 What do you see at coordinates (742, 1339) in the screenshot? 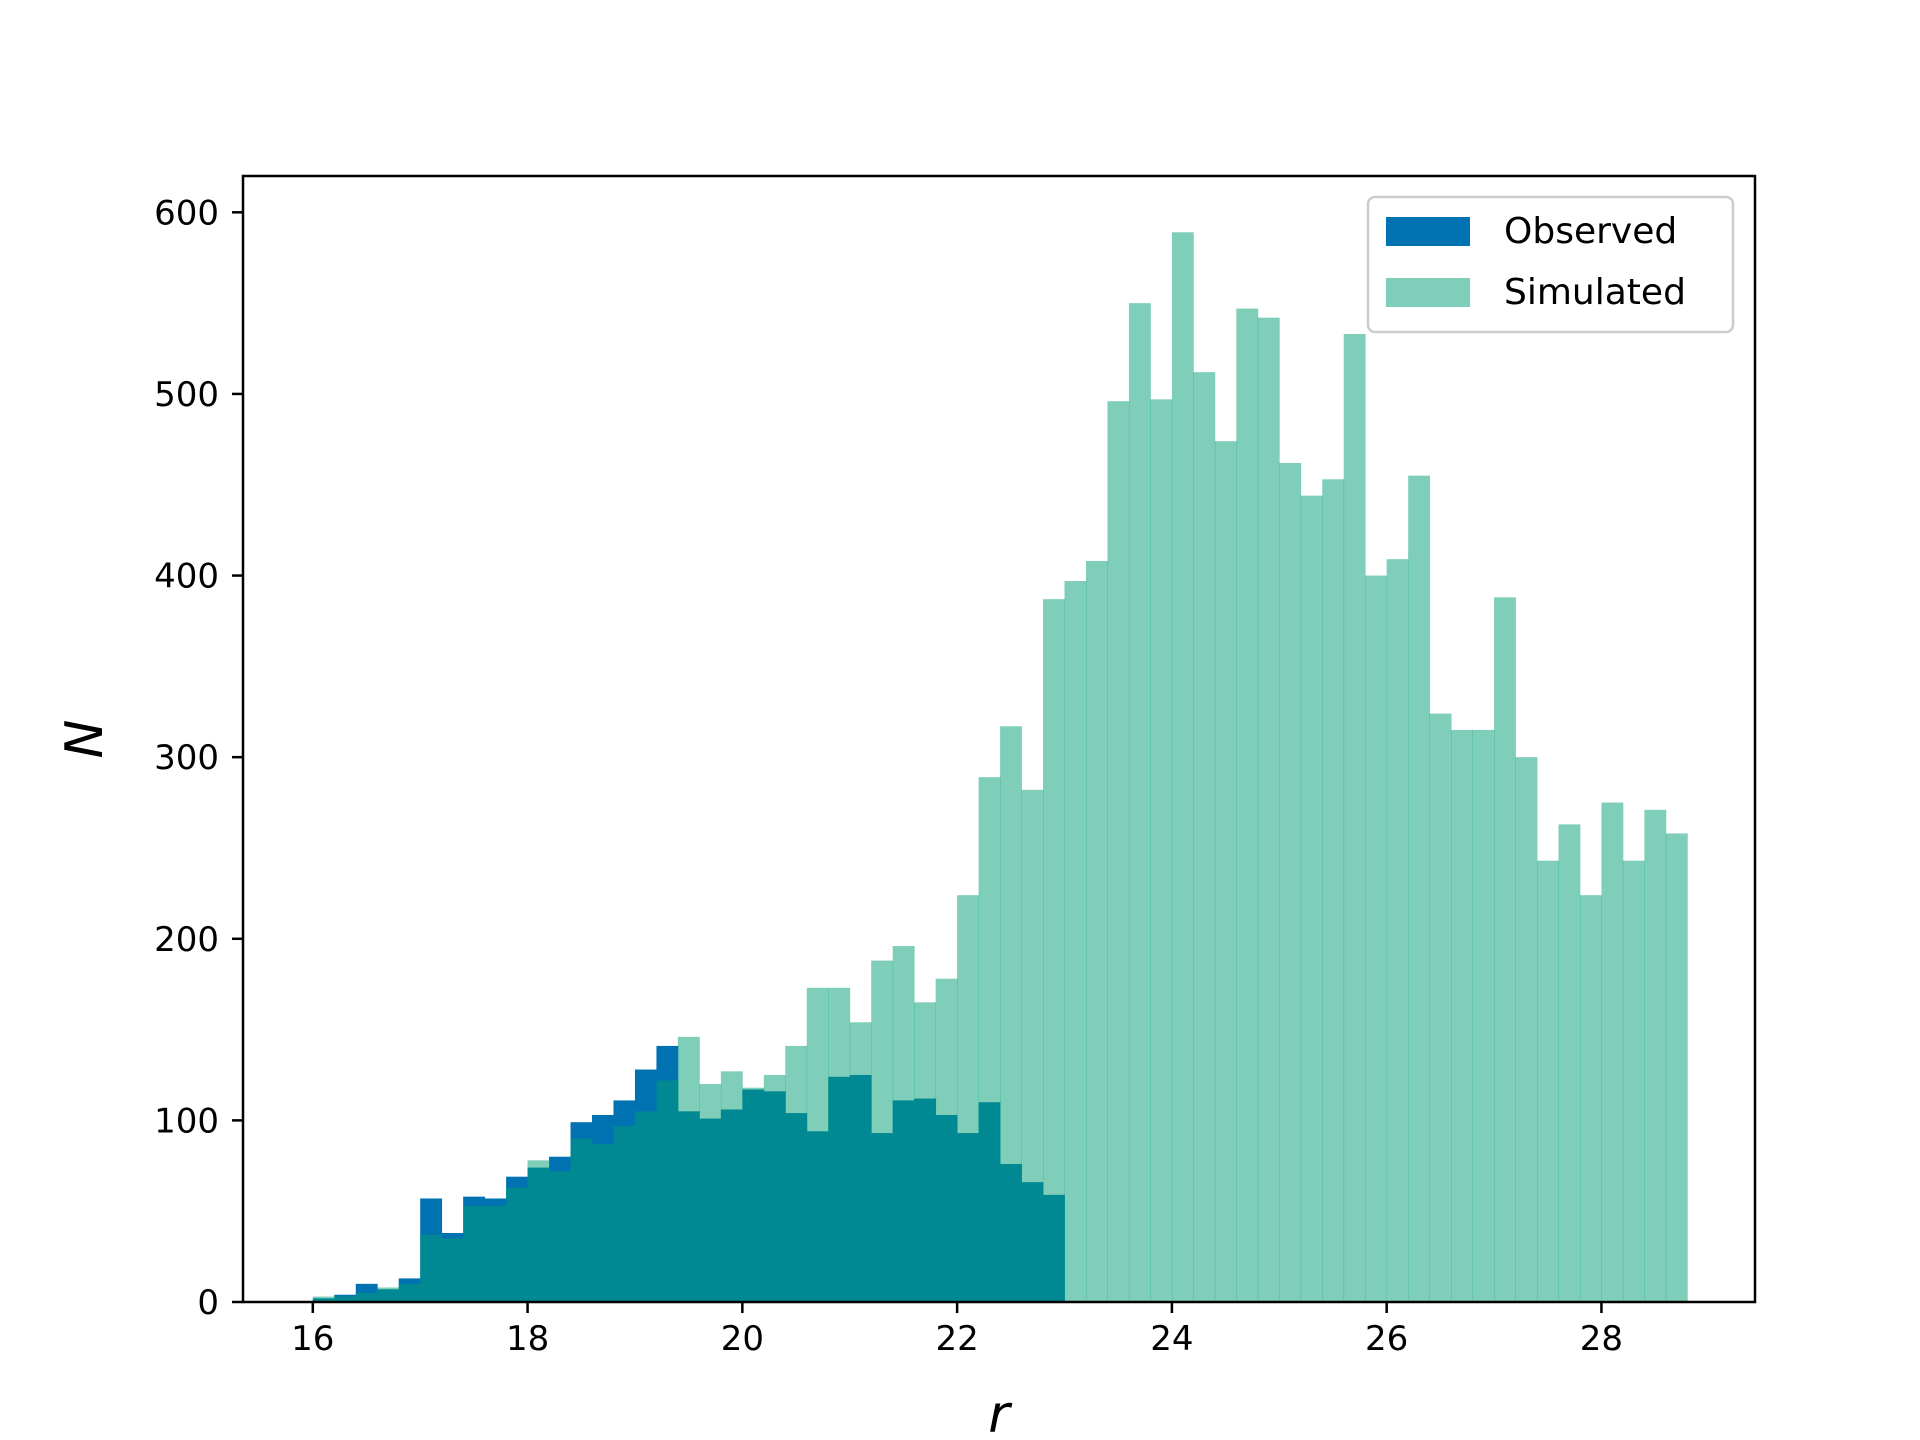
I see `x-tick-label: 20` at bounding box center [742, 1339].